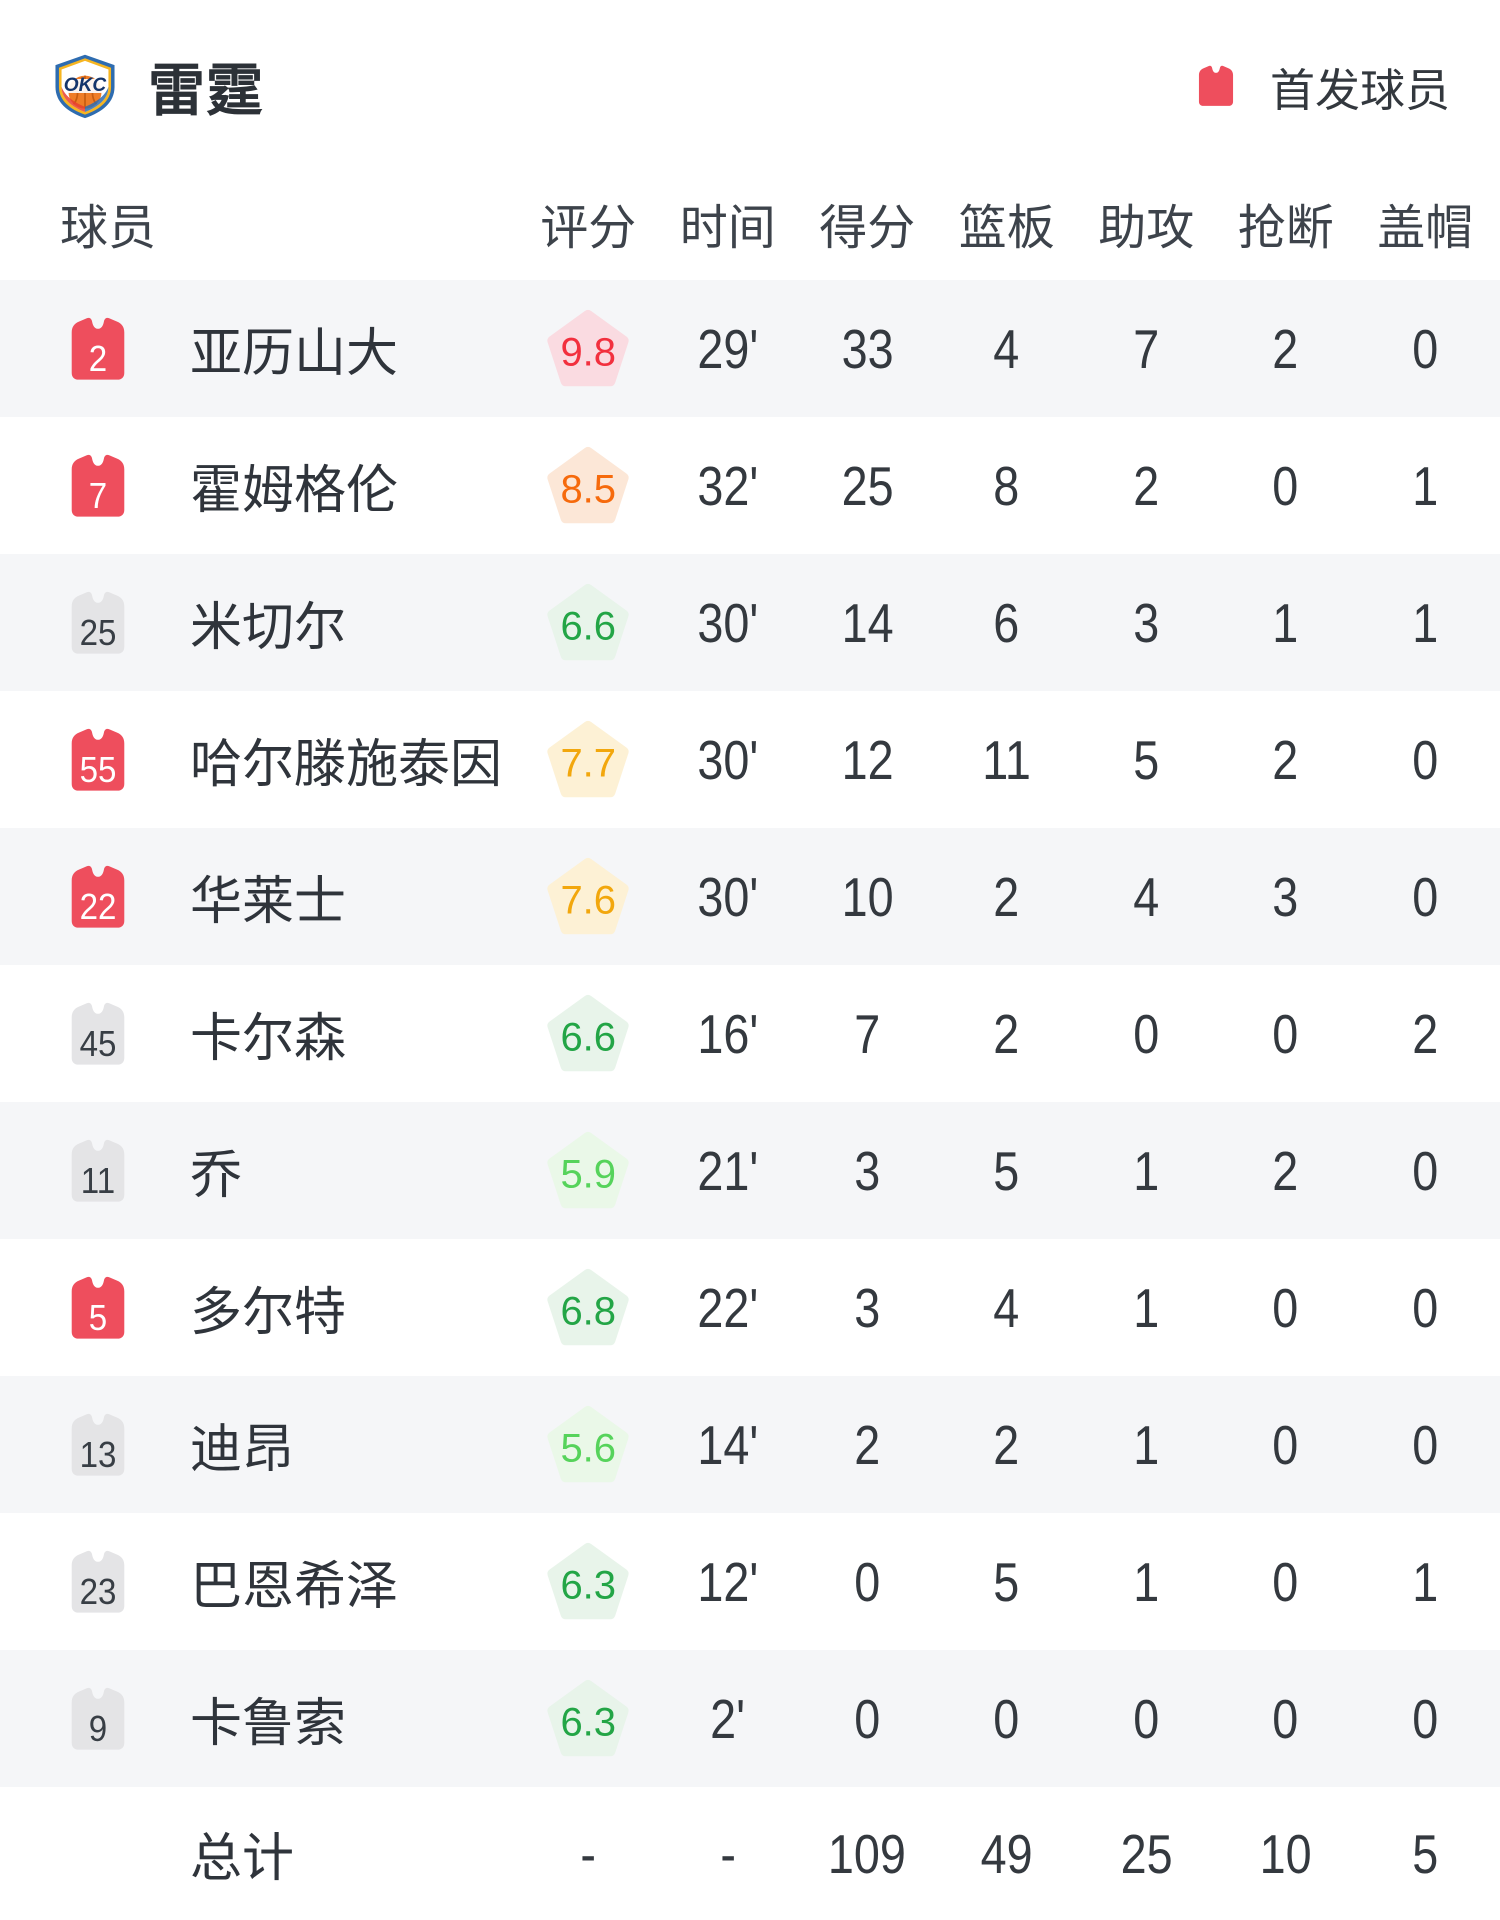  I want to click on player-name: 卡尔森, so click(268, 1039).